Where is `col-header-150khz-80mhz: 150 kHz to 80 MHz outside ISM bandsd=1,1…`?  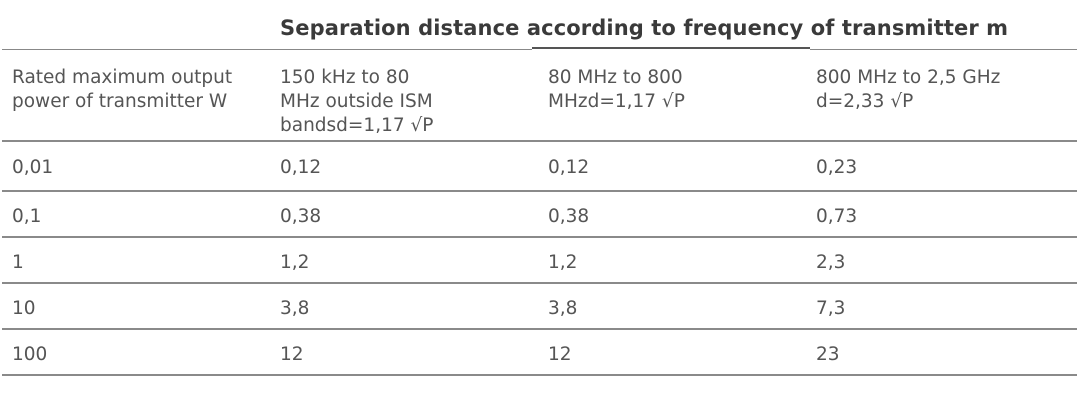 col-header-150khz-80mhz: 150 kHz to 80 MHz outside ISM bandsd=1,1… is located at coordinates (404, 96).